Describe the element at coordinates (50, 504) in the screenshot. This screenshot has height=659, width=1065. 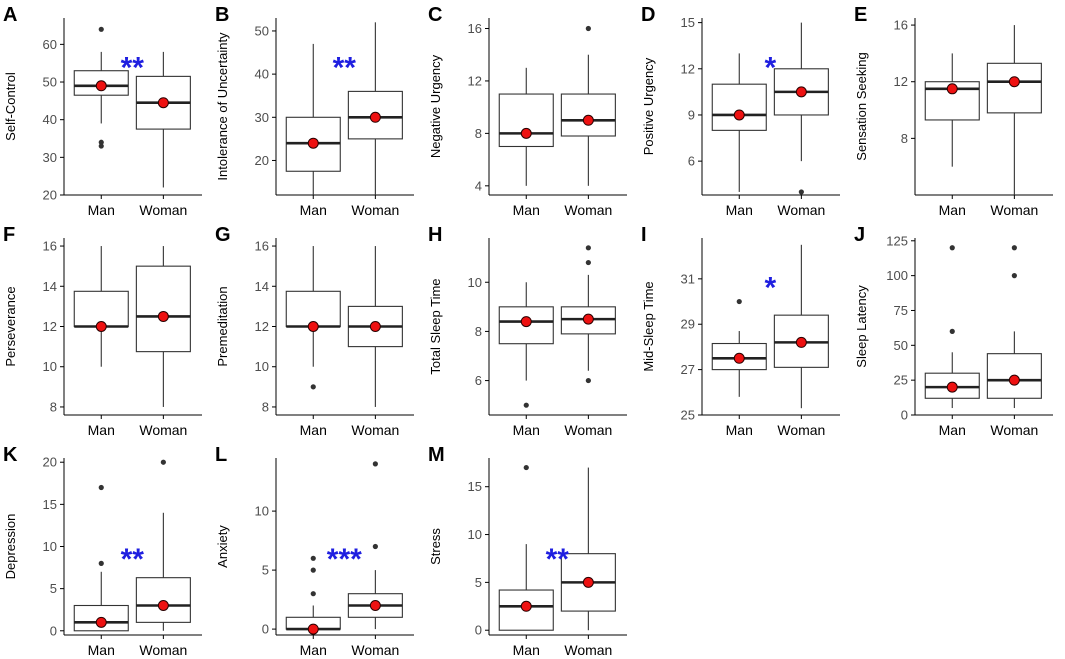
I see `y-tick-label: 15` at that location.